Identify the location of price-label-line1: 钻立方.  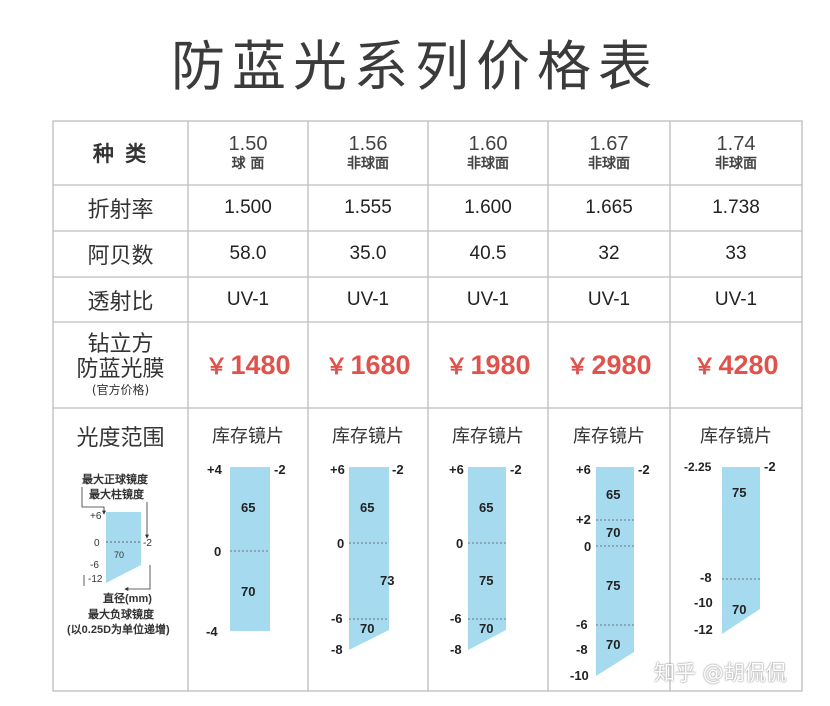
(120, 344).